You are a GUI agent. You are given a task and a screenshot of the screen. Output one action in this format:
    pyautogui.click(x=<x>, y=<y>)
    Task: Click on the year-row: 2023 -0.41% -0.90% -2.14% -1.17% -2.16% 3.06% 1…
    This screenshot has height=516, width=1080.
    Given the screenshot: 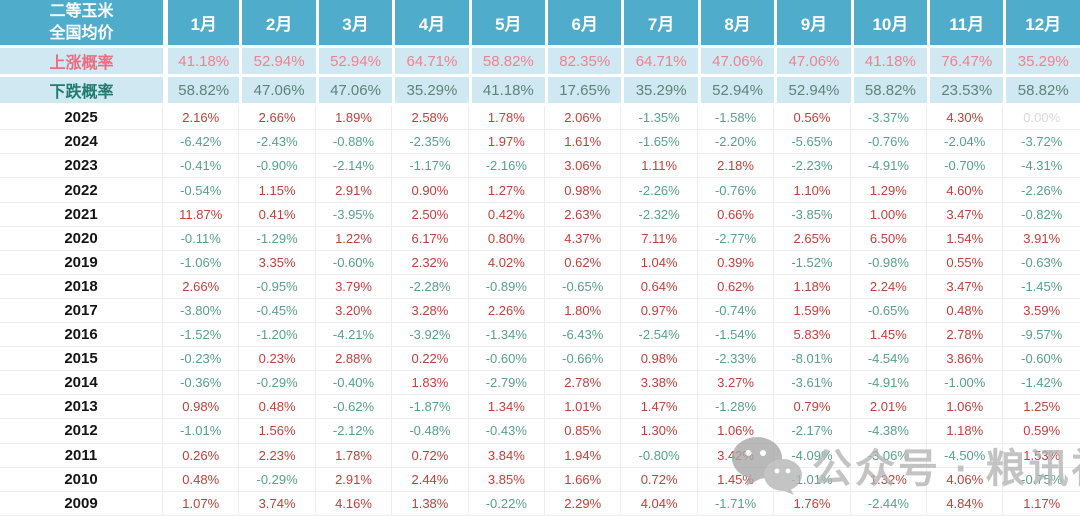 What is the action you would take?
    pyautogui.click(x=540, y=166)
    